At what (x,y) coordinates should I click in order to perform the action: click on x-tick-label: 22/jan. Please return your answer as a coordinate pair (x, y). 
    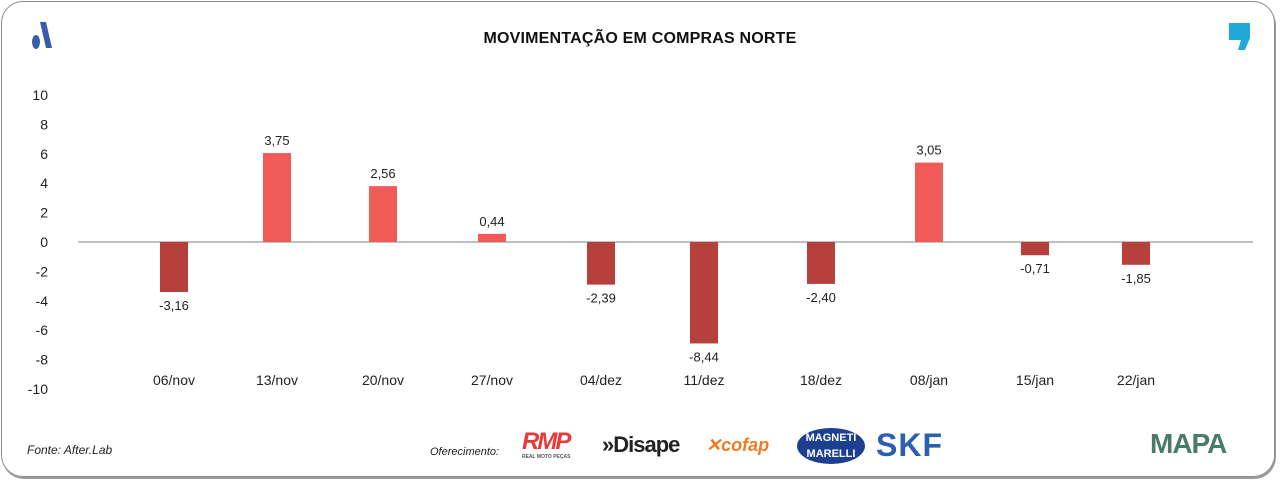
    Looking at the image, I should click on (1136, 380).